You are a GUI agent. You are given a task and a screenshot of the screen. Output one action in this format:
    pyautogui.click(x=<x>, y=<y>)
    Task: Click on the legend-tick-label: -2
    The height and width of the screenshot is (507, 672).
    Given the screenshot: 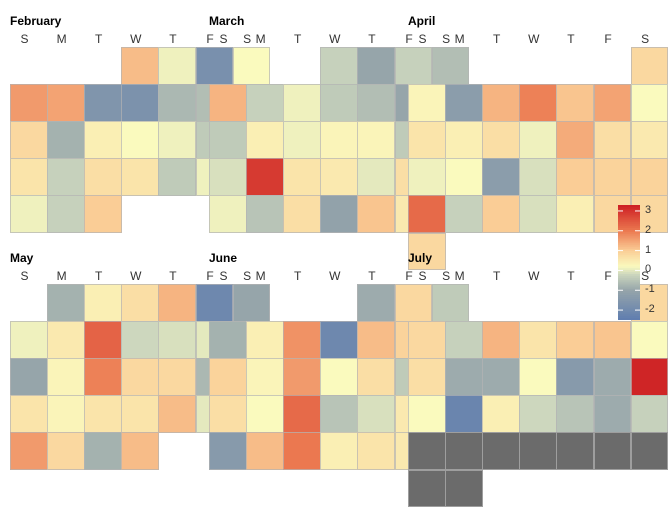 What is the action you would take?
    pyautogui.click(x=650, y=309)
    